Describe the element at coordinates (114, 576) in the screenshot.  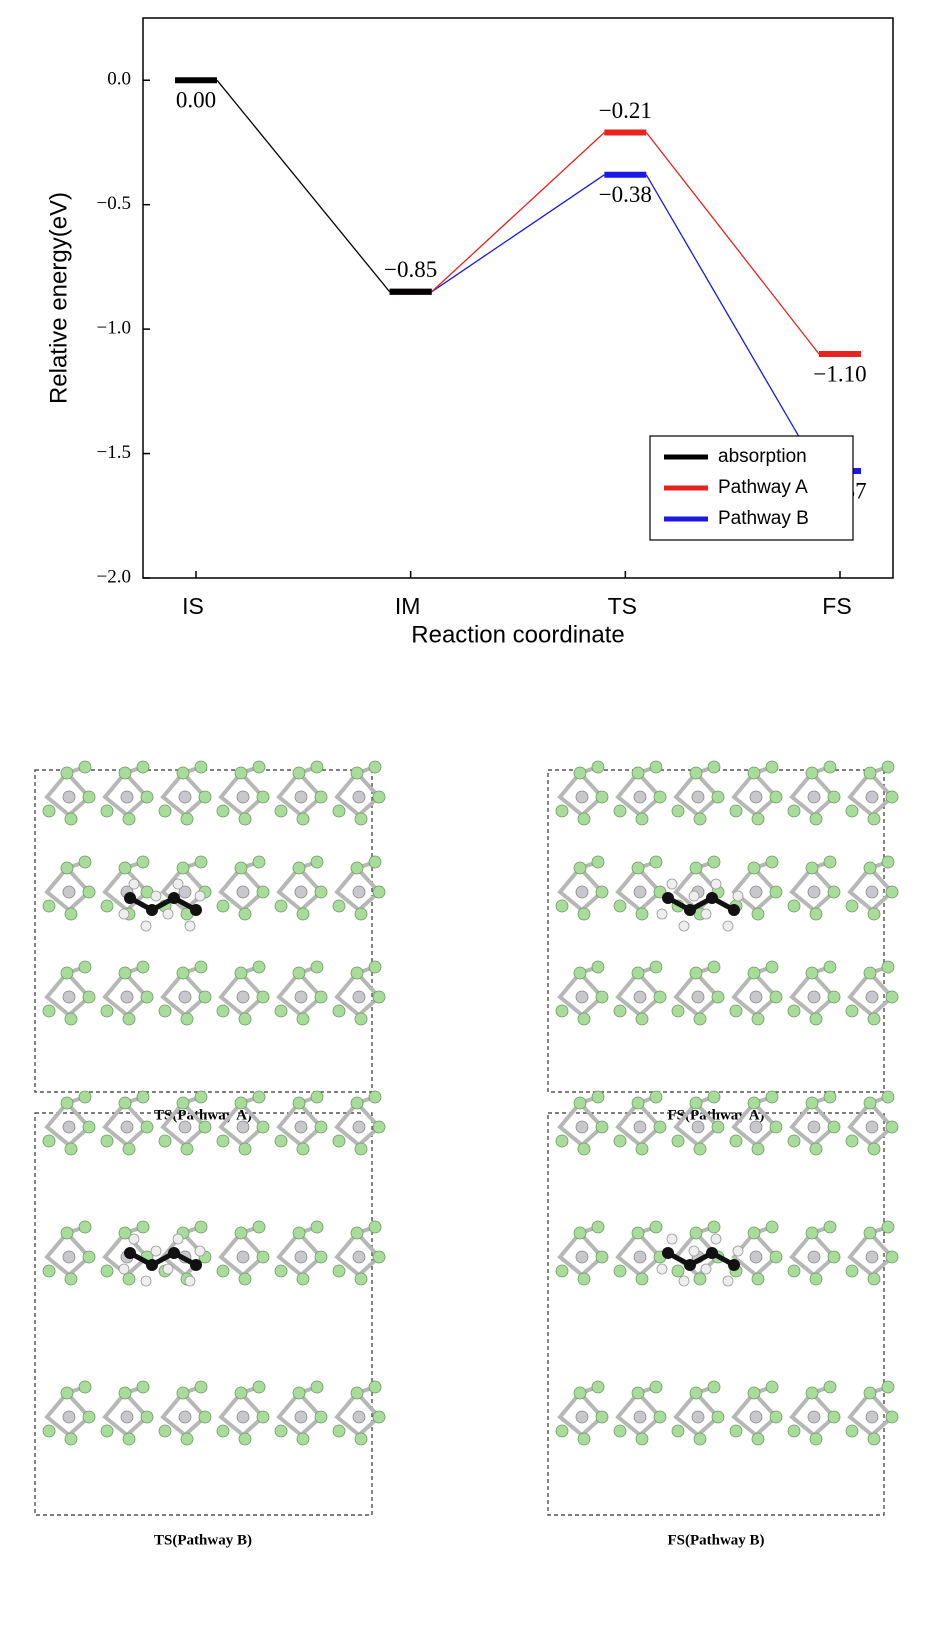
I see `y-tick-label: −2.0` at that location.